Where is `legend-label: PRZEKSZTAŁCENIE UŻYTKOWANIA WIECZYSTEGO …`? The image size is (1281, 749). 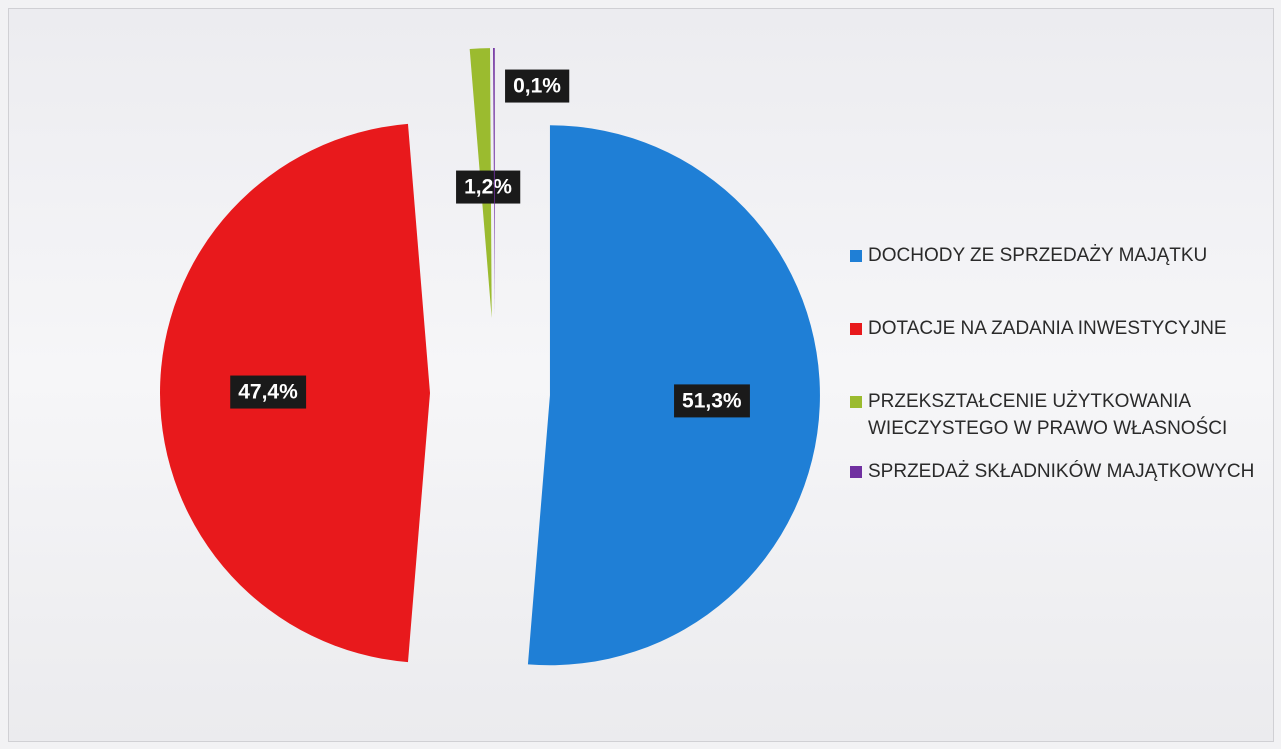
legend-label: PRZEKSZTAŁCENIE UŻYTKOWANIA WIECZYSTEGO … is located at coordinates (1048, 415).